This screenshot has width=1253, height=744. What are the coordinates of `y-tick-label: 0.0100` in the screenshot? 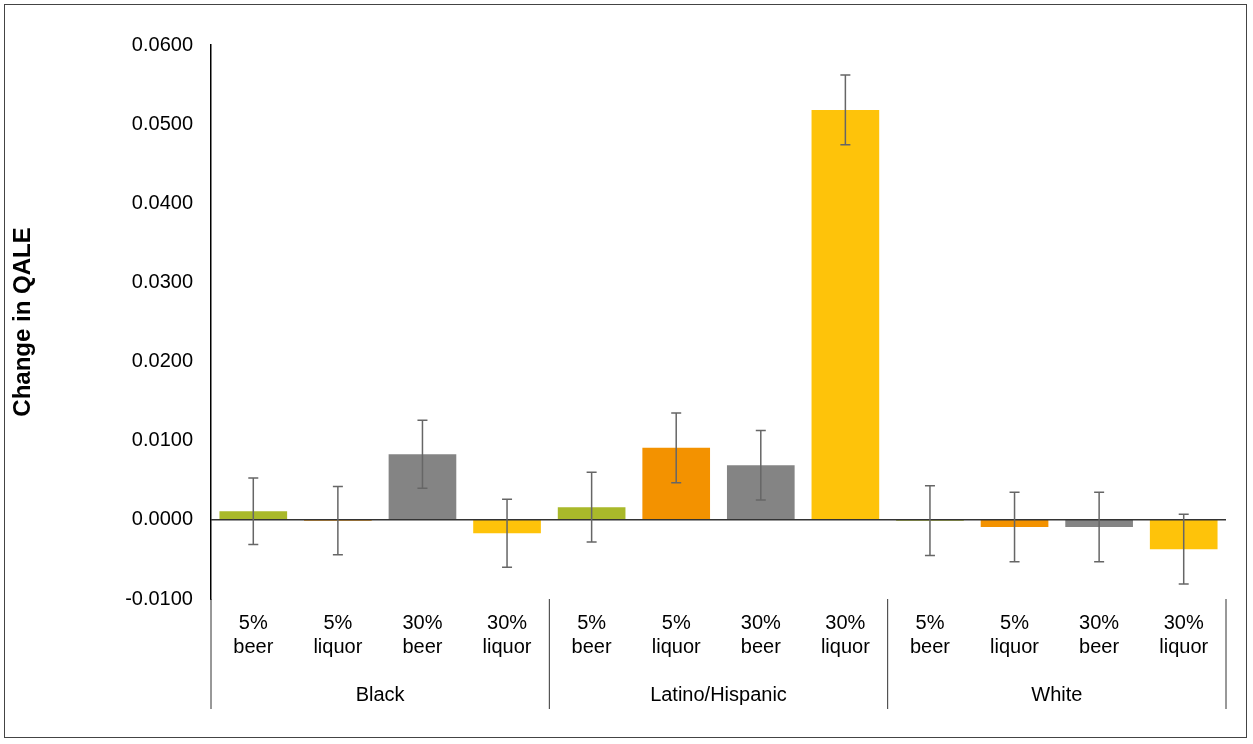 It's located at (162, 439).